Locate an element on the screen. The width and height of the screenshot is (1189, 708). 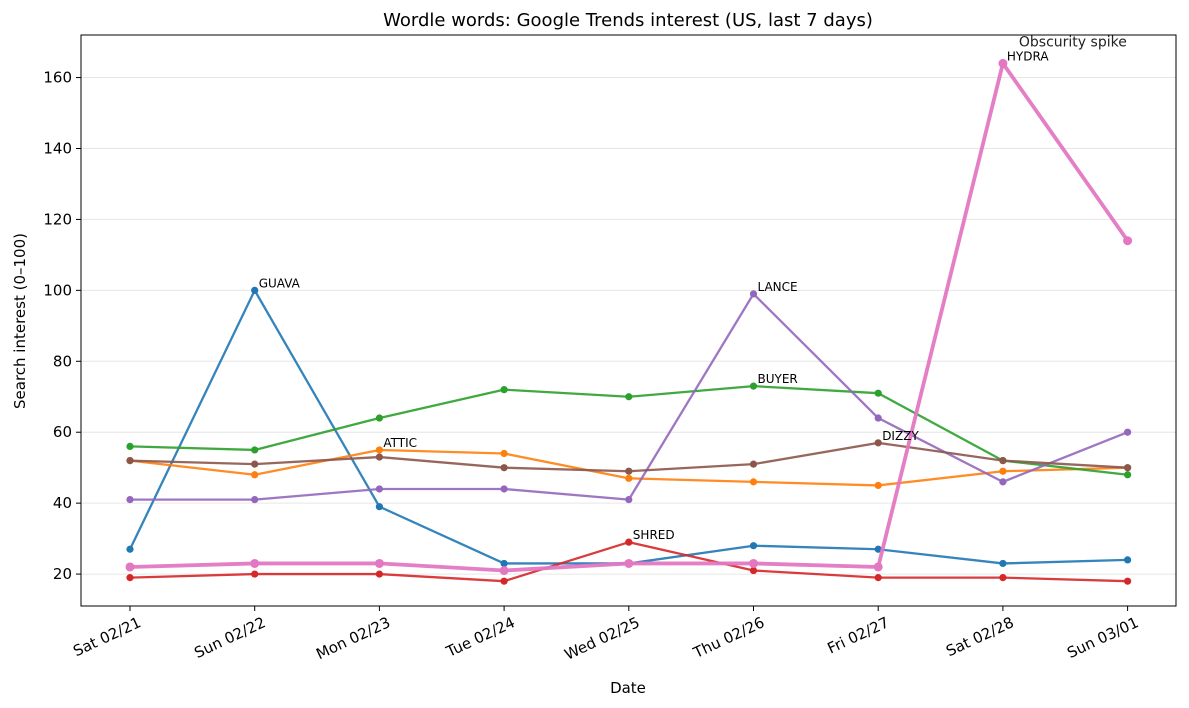
x-tick-label: Mon 02/23 is located at coordinates (353, 638).